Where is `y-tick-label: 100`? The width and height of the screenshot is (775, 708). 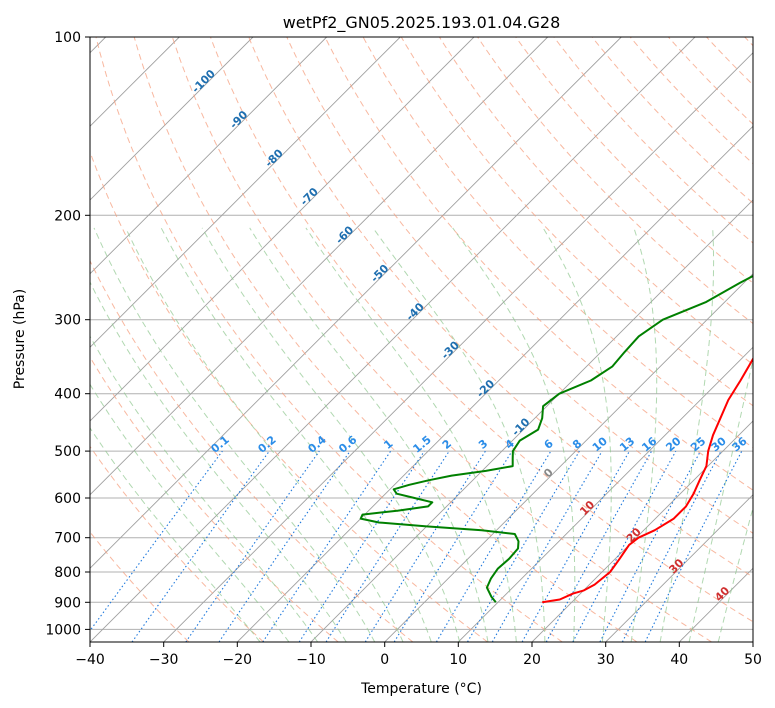 y-tick-label: 100 is located at coordinates (67, 38).